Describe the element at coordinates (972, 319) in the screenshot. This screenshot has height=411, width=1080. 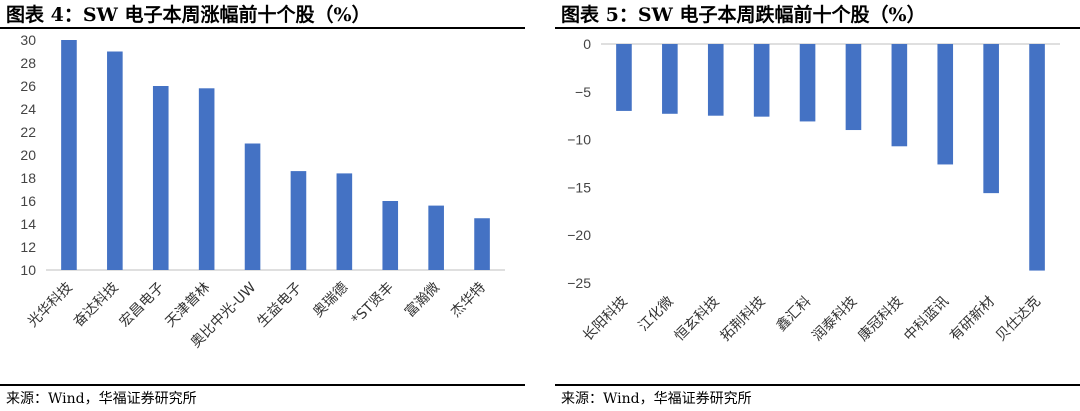
I see `x-tick-label: 有研新材` at that location.